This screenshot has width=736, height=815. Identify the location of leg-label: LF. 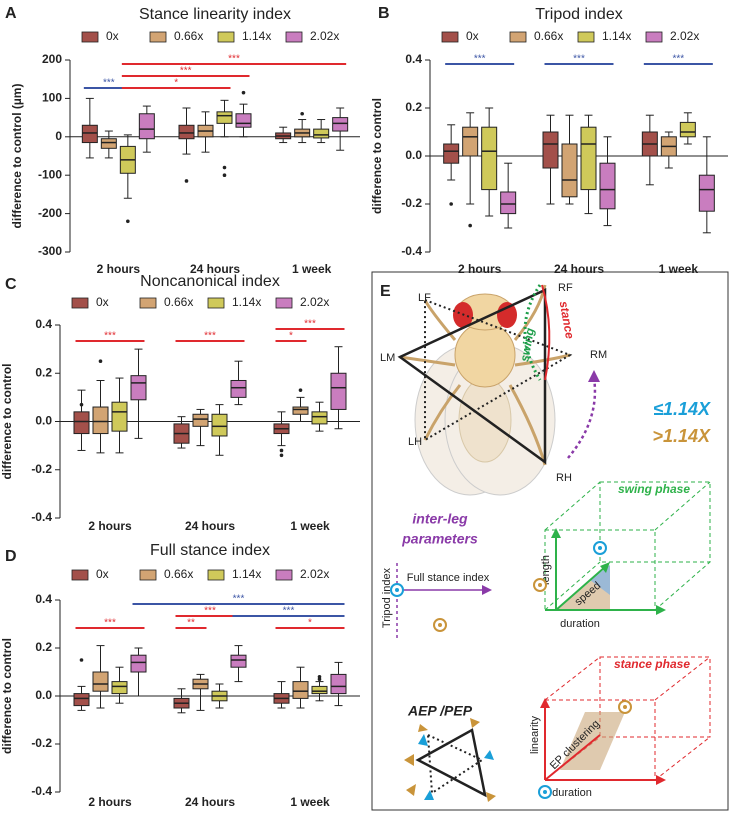
(424, 298).